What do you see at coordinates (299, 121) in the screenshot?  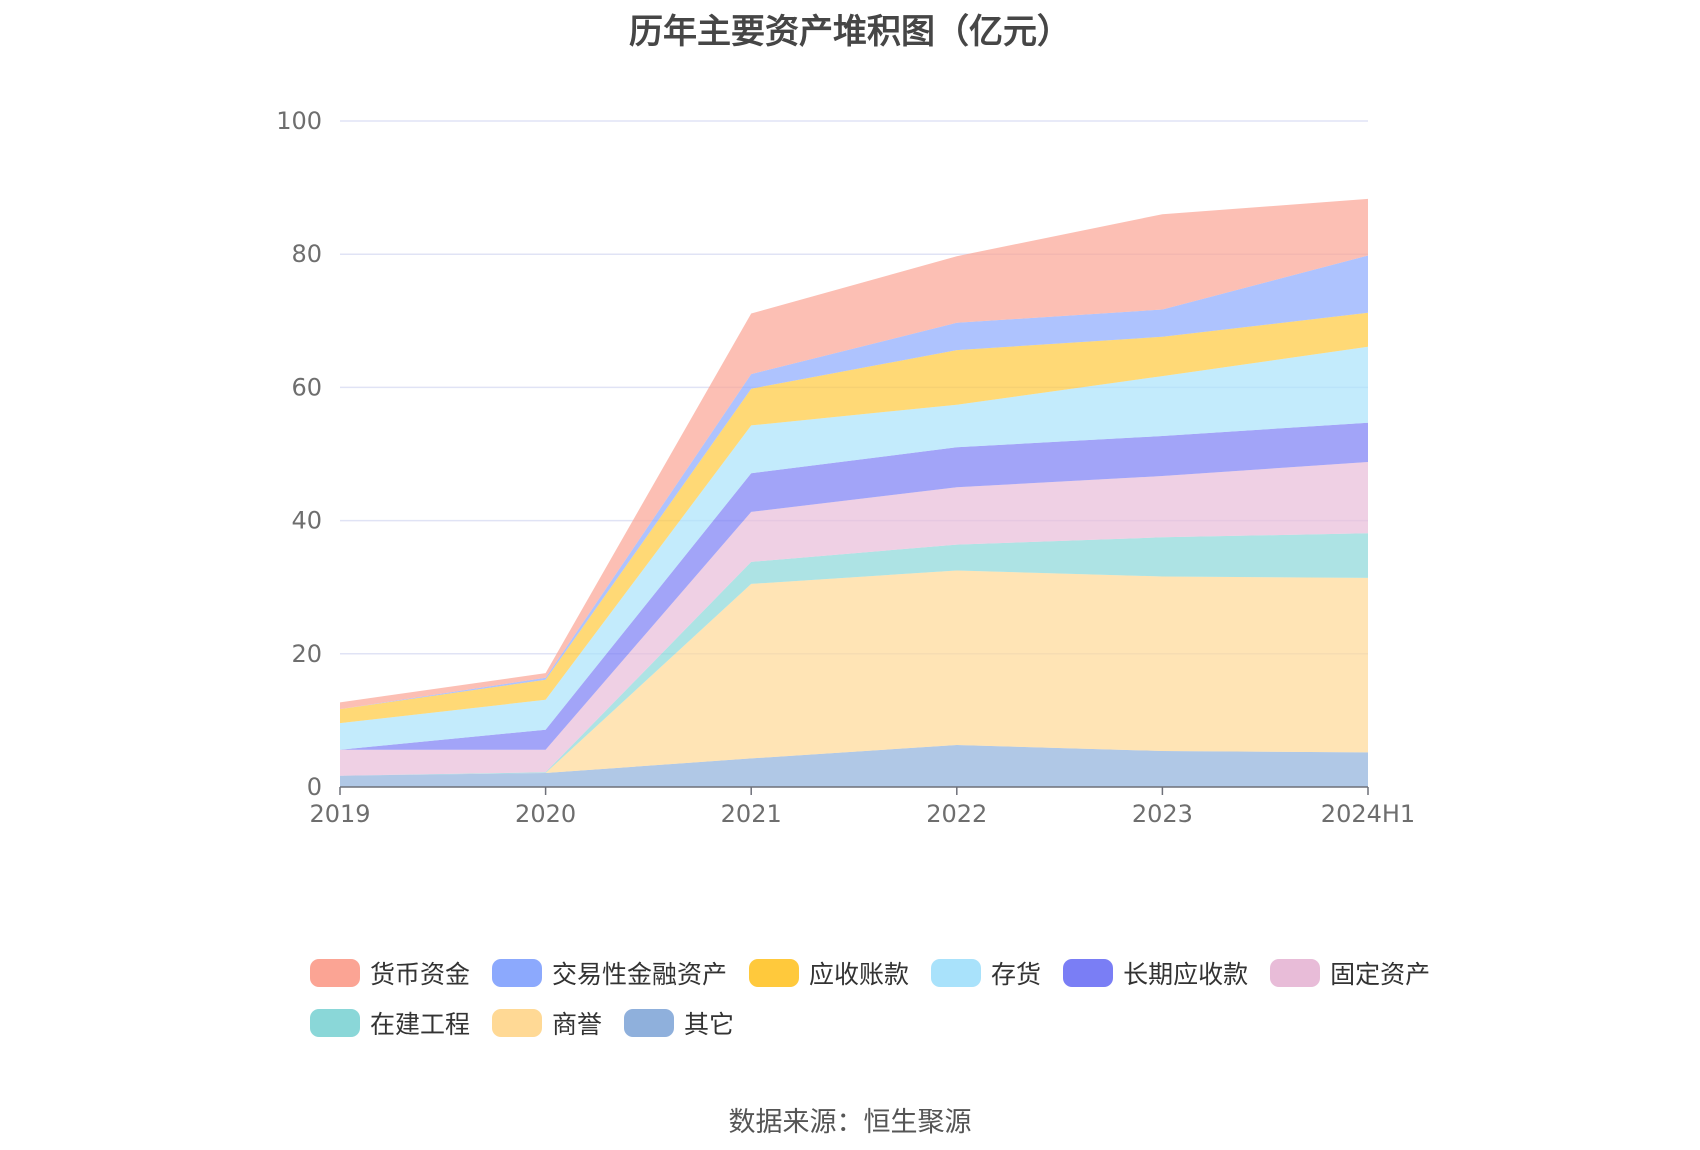 I see `y-tick-label: 100` at bounding box center [299, 121].